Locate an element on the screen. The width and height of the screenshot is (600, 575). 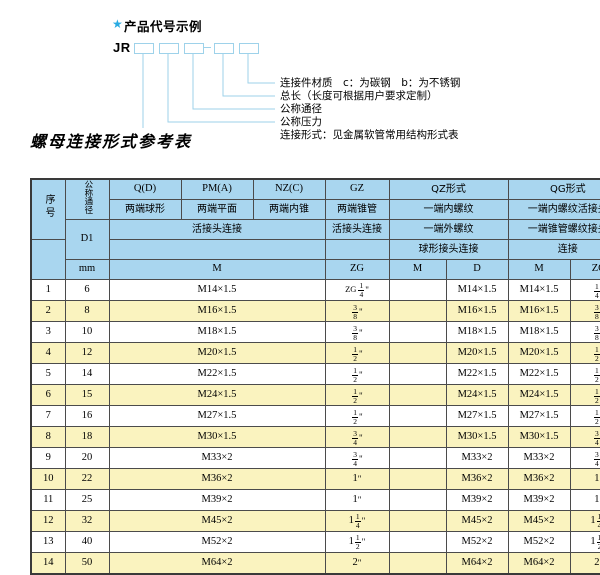
header-row-group-codes: 序号 公称通径 Q(D) PM(A) NZ(C) GZ QZ形式 QG形式 is located at coordinates (315, 209).